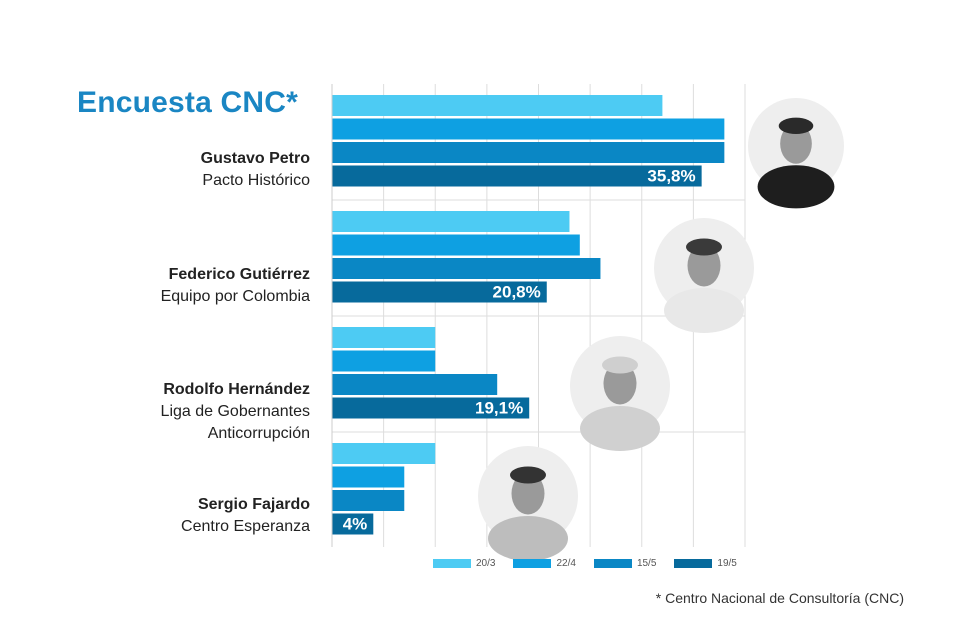 Image resolution: width=960 pixels, height=640 pixels. What do you see at coordinates (585, 563) in the screenshot?
I see `chart-legend: 20/3 22/4 15/5 19/5` at bounding box center [585, 563].